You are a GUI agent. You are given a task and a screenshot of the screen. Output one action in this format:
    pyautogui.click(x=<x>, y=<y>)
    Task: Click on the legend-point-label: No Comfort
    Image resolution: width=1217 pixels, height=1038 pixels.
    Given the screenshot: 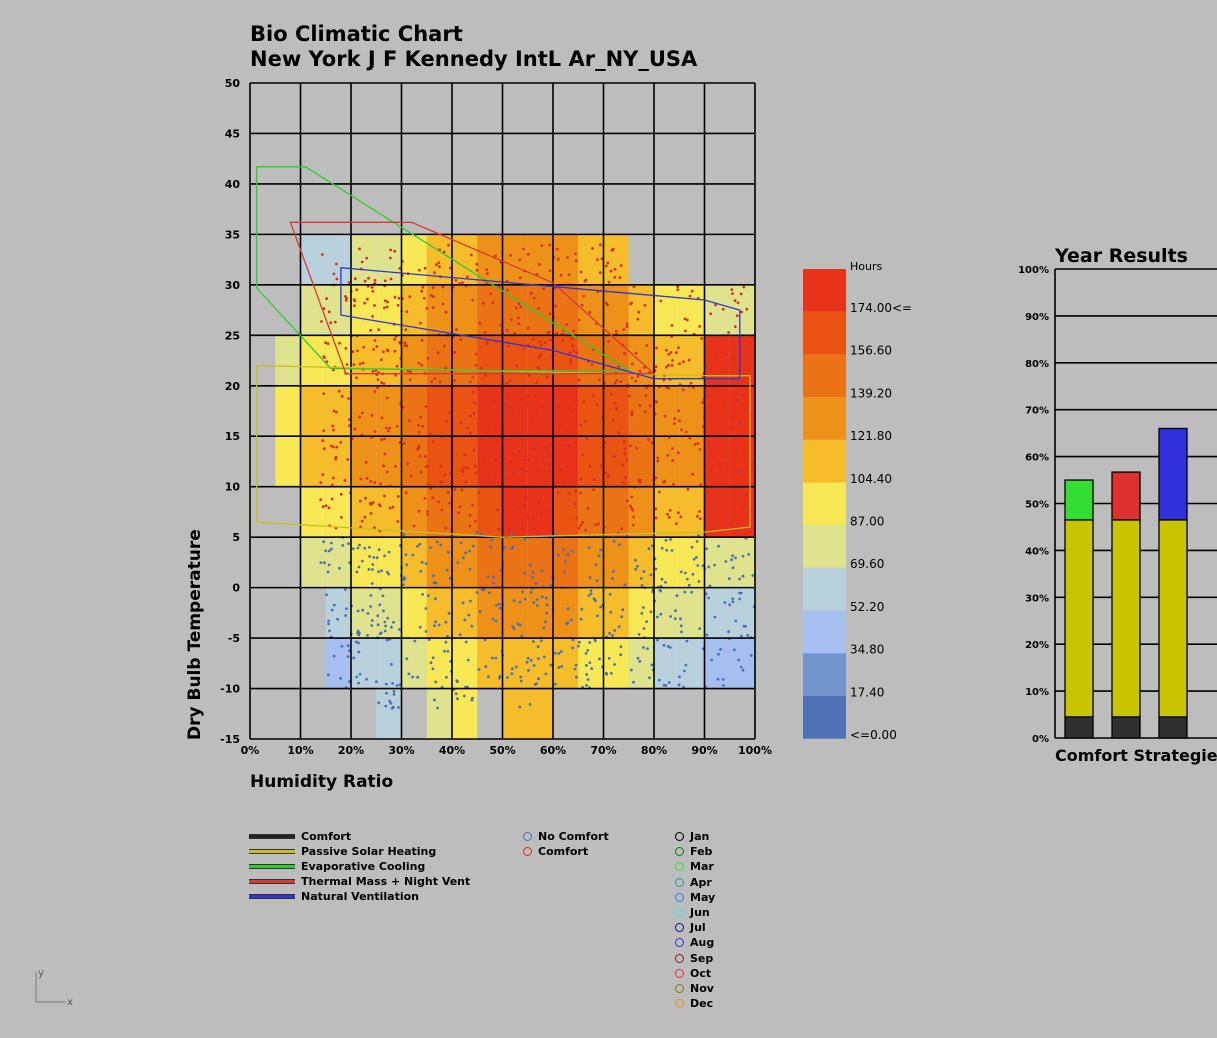 What is the action you would take?
    pyautogui.click(x=573, y=836)
    